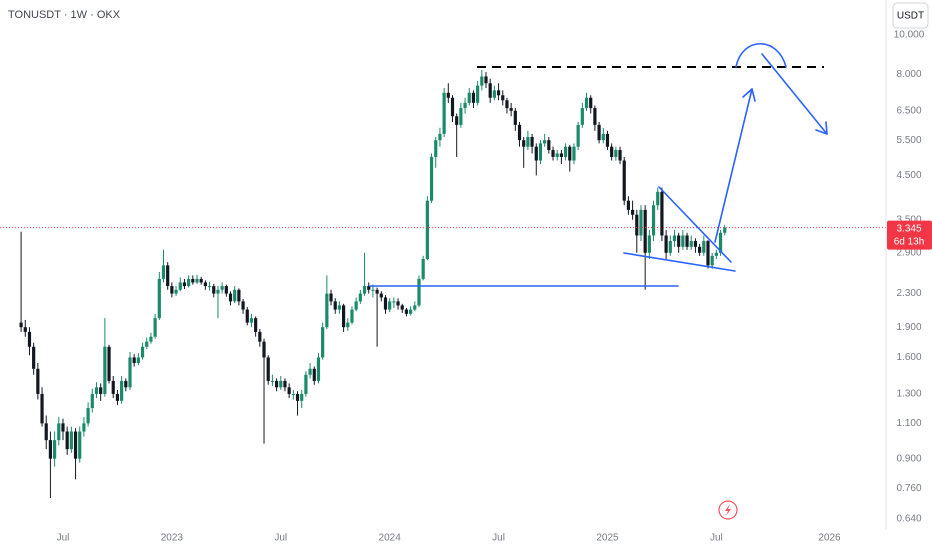  I want to click on y-tick-label: 0.640, so click(908, 518).